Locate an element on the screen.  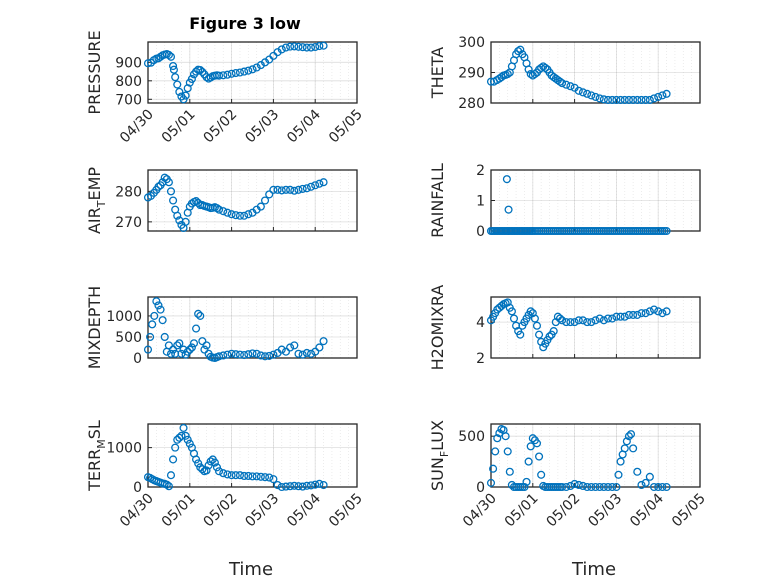
y-axis-label: THETA is located at coordinates (437, 73).